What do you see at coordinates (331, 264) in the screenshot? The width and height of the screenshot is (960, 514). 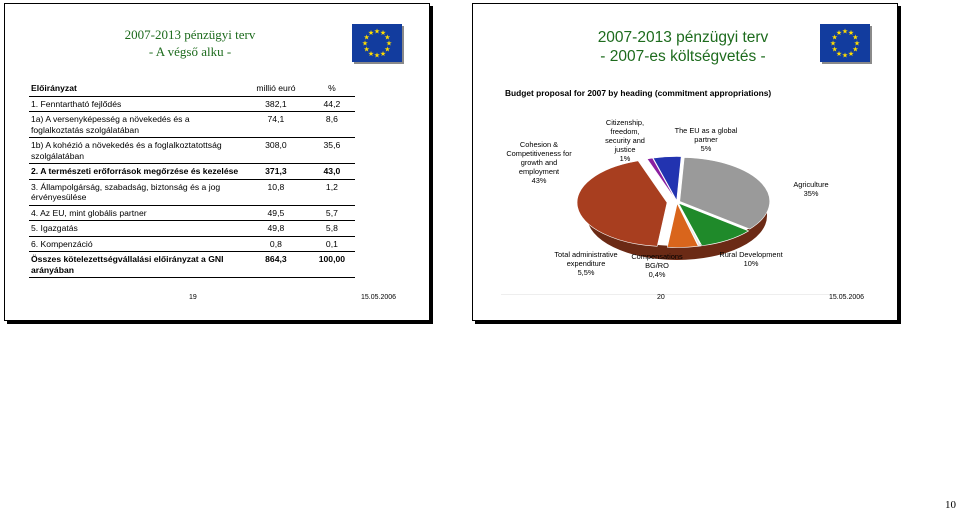 I see `row-value-pct: 100,00` at bounding box center [331, 264].